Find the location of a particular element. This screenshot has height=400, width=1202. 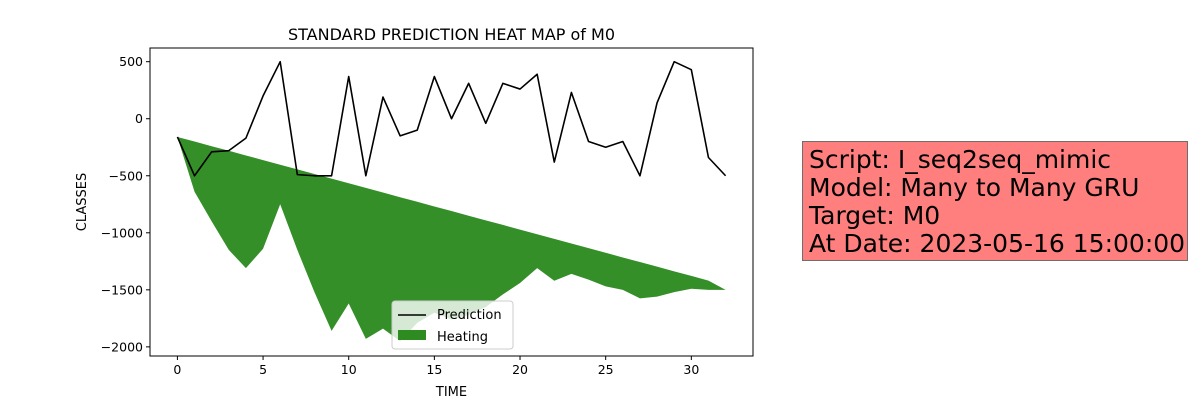

prediction-line-layer is located at coordinates (451, 118).